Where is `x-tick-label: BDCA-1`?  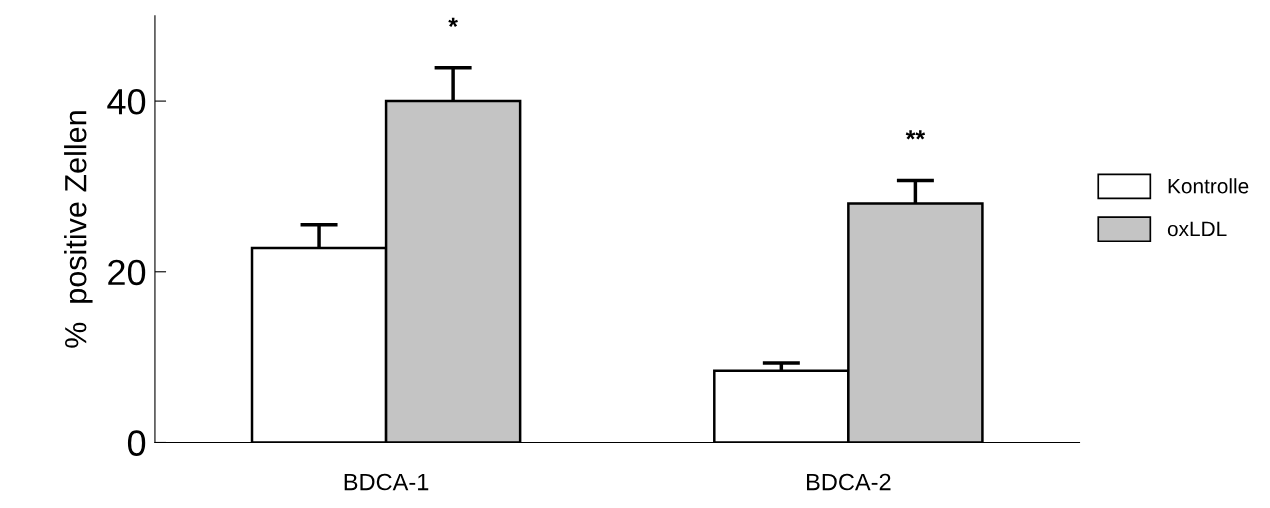 x-tick-label: BDCA-1 is located at coordinates (386, 482).